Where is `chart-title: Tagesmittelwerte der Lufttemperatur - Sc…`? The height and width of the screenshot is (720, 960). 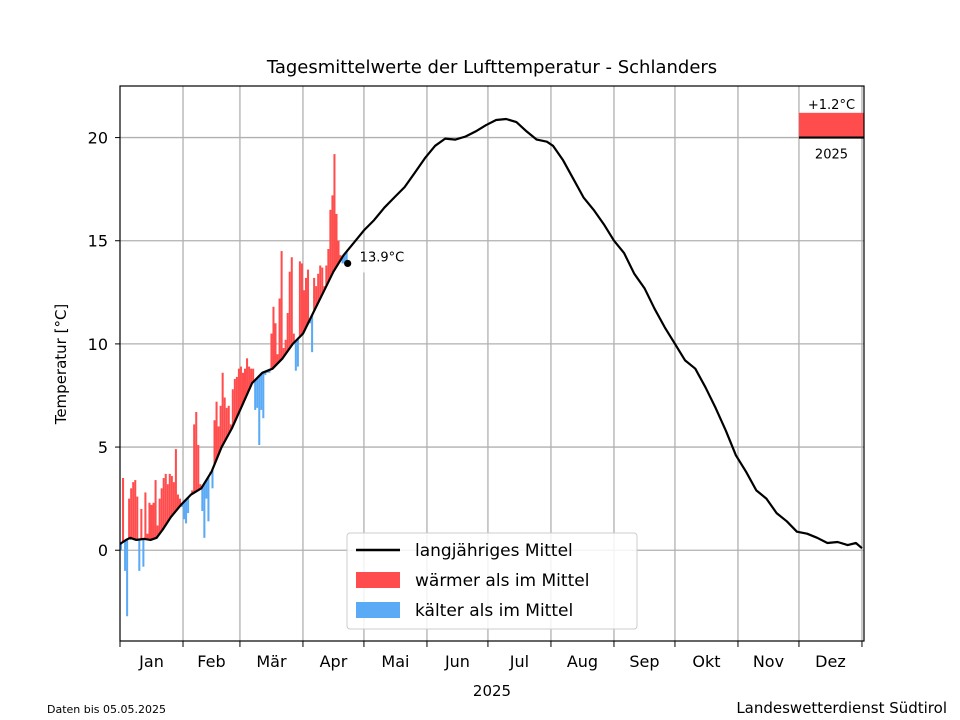
chart-title: Tagesmittelwerte der Lufttemperatur - Sc… is located at coordinates (491, 67).